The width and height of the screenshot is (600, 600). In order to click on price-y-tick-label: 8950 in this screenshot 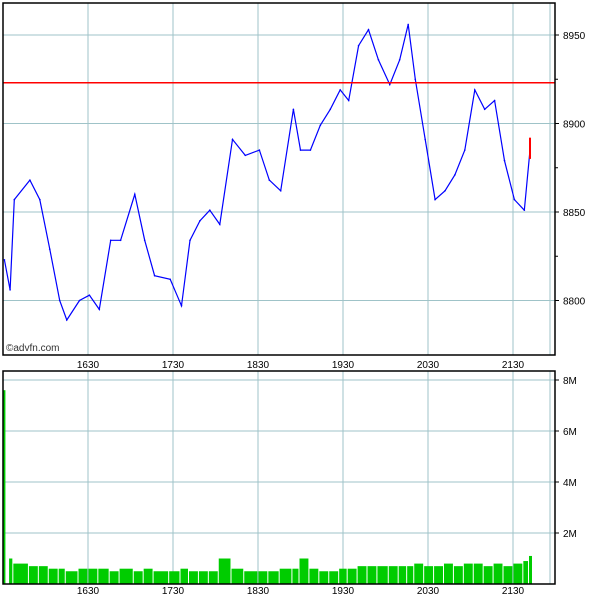, I will do `click(574, 36)`.